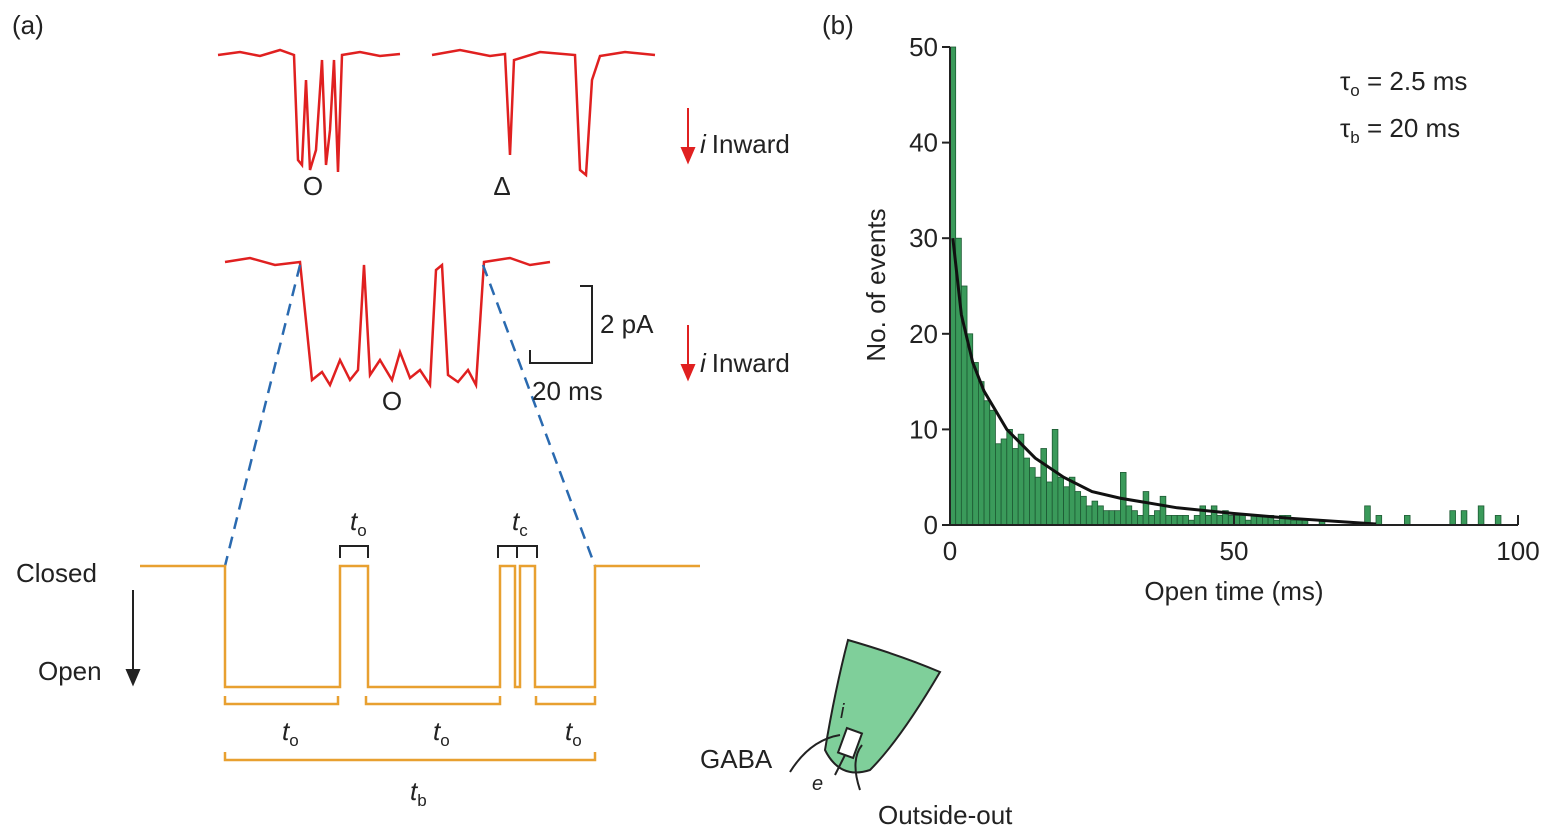 The height and width of the screenshot is (830, 1547). I want to click on state-diagram, so click(420, 663).